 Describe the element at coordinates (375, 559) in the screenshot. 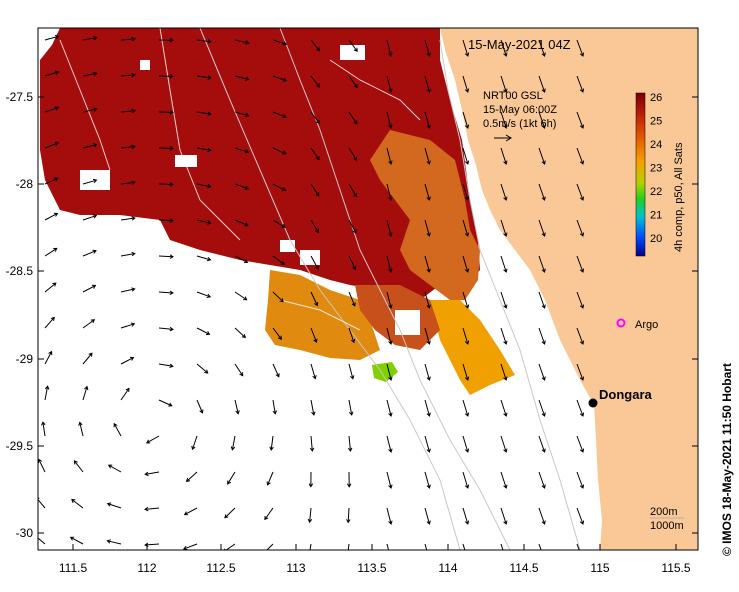

I see `x-axis: 111.5 112 112.5 113 113.5 114 114.5 115 115.5` at that location.